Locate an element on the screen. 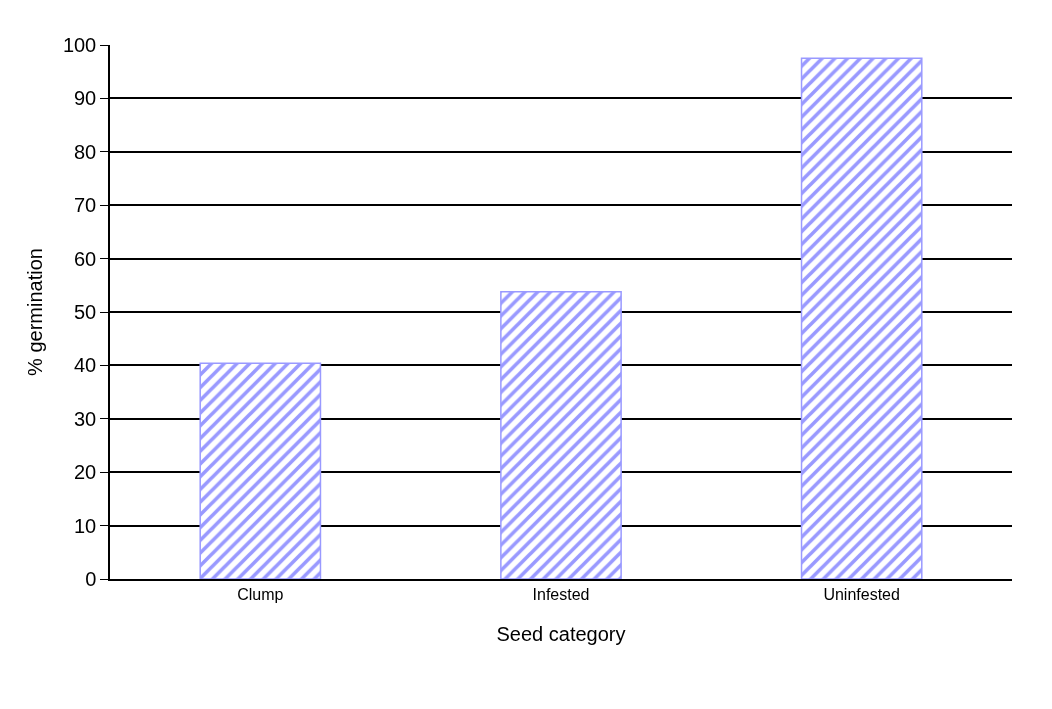  y-axis-title: % germination is located at coordinates (34, 312).